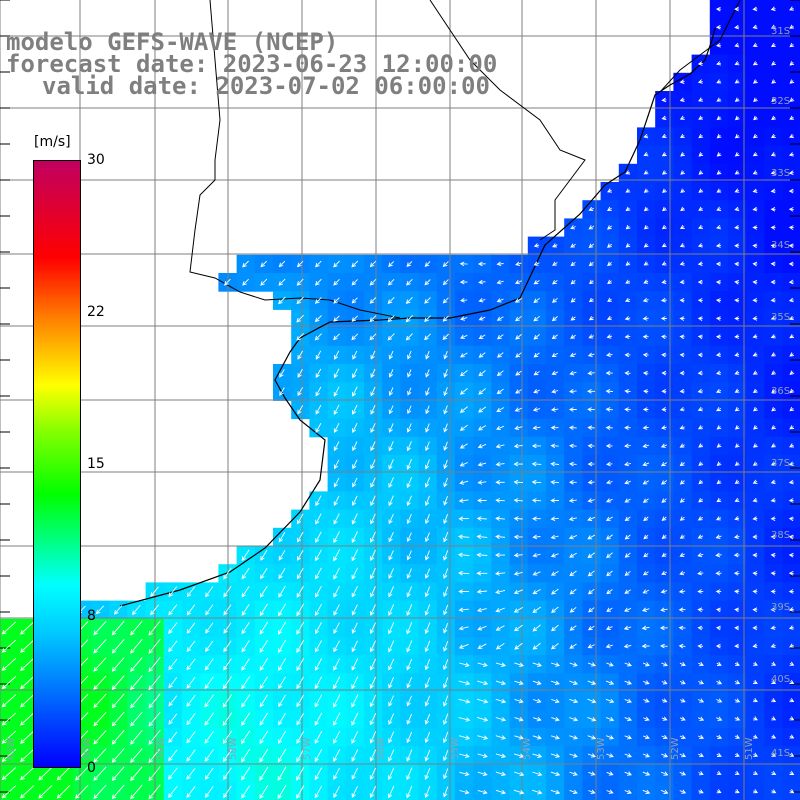  Describe the element at coordinates (307, 748) in the screenshot. I see `lon-label: 57W` at that location.